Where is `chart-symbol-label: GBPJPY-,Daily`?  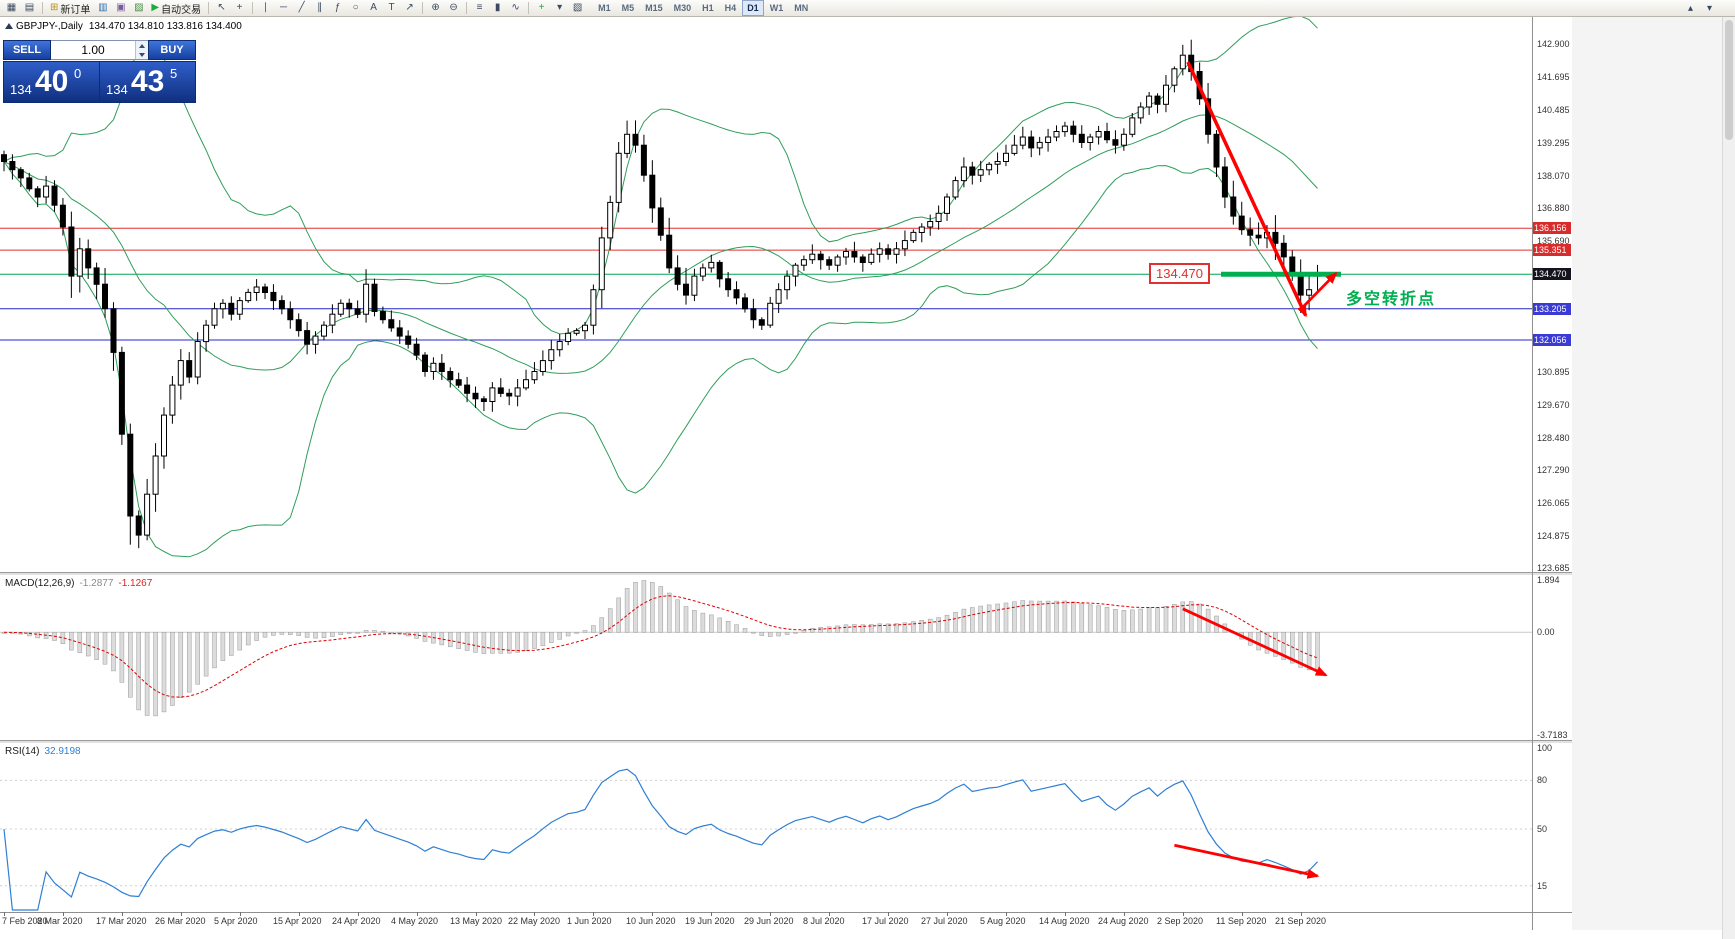 chart-symbol-label: GBPJPY-,Daily is located at coordinates (49, 26).